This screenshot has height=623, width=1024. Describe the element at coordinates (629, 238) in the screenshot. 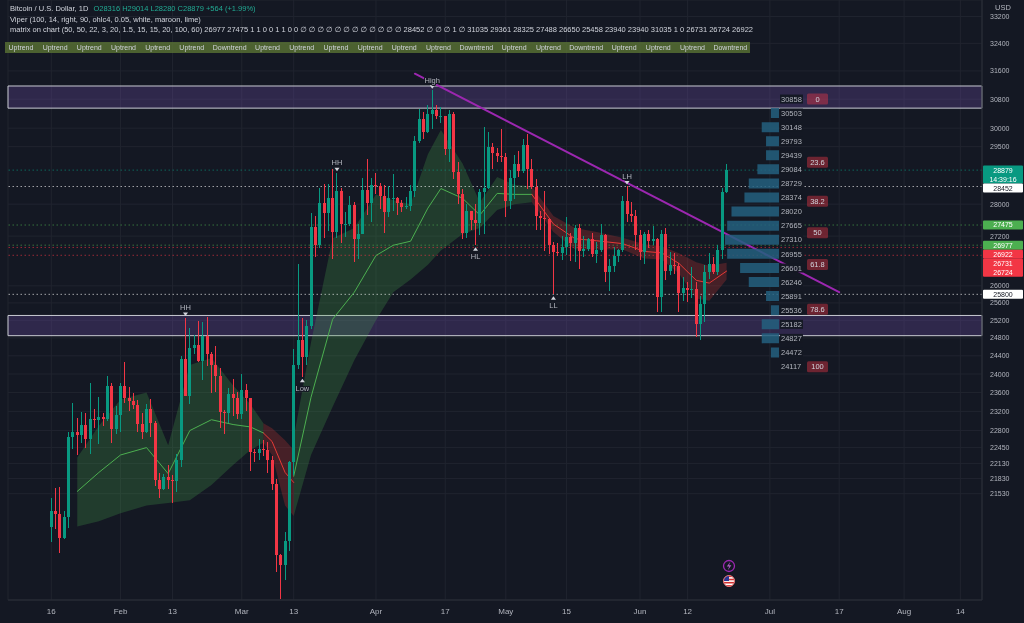

I see `line-series` at that location.